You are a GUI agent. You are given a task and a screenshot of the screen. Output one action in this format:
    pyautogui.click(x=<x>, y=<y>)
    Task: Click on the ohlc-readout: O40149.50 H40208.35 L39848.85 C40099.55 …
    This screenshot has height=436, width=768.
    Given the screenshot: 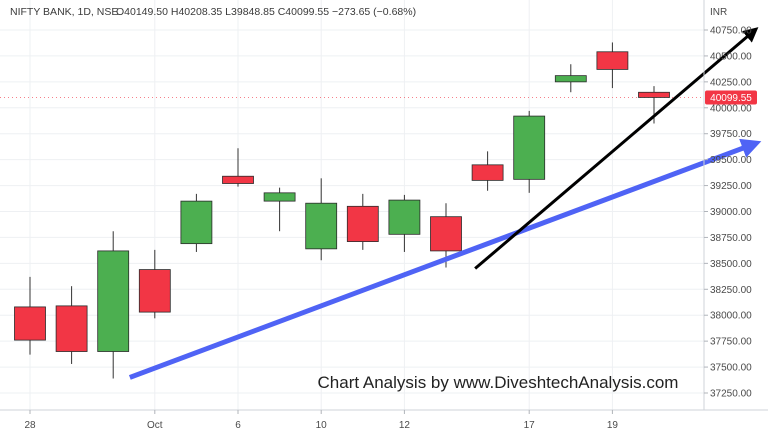 What is the action you would take?
    pyautogui.click(x=266, y=12)
    